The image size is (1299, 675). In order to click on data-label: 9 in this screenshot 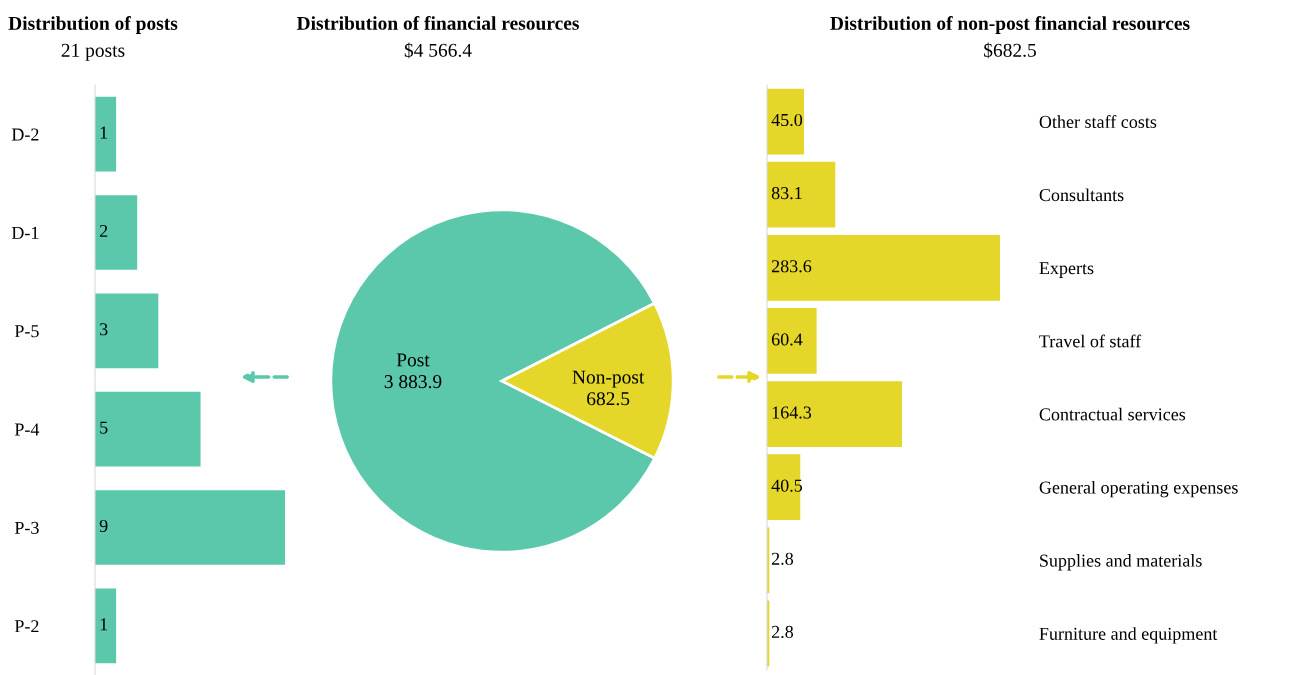, I will do `click(103, 526)`.